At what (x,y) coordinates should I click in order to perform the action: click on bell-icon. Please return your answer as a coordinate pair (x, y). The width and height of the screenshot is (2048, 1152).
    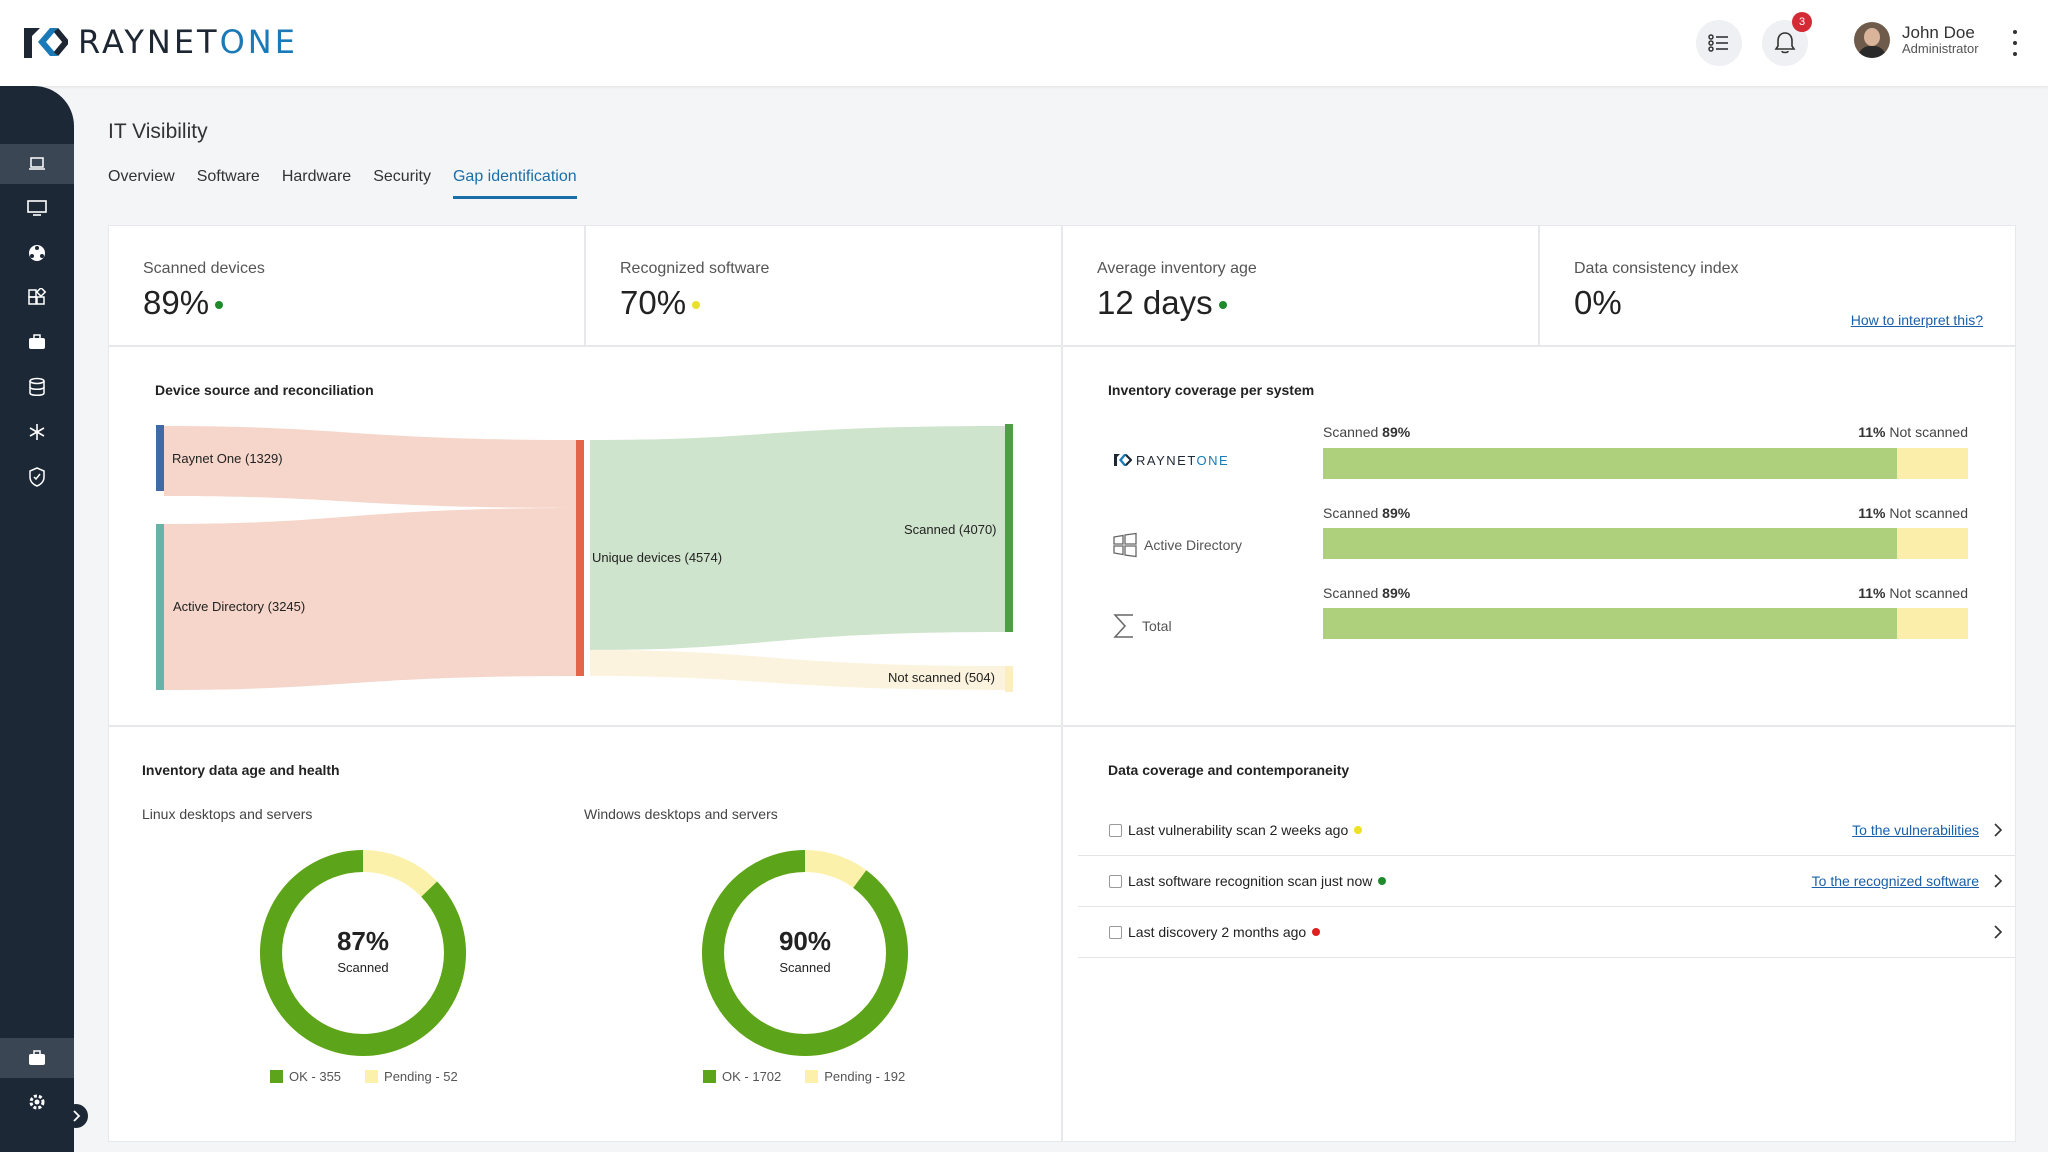
    Looking at the image, I should click on (1785, 43).